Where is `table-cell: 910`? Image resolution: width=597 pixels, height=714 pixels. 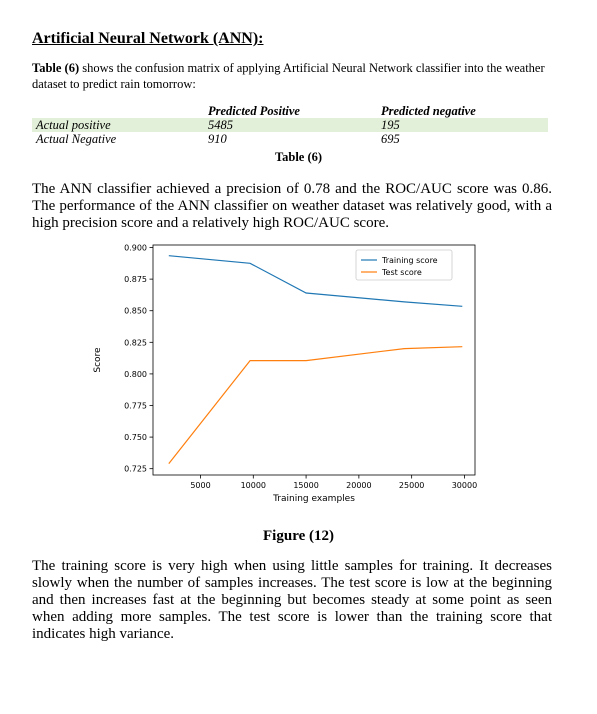 table-cell: 910 is located at coordinates (217, 139).